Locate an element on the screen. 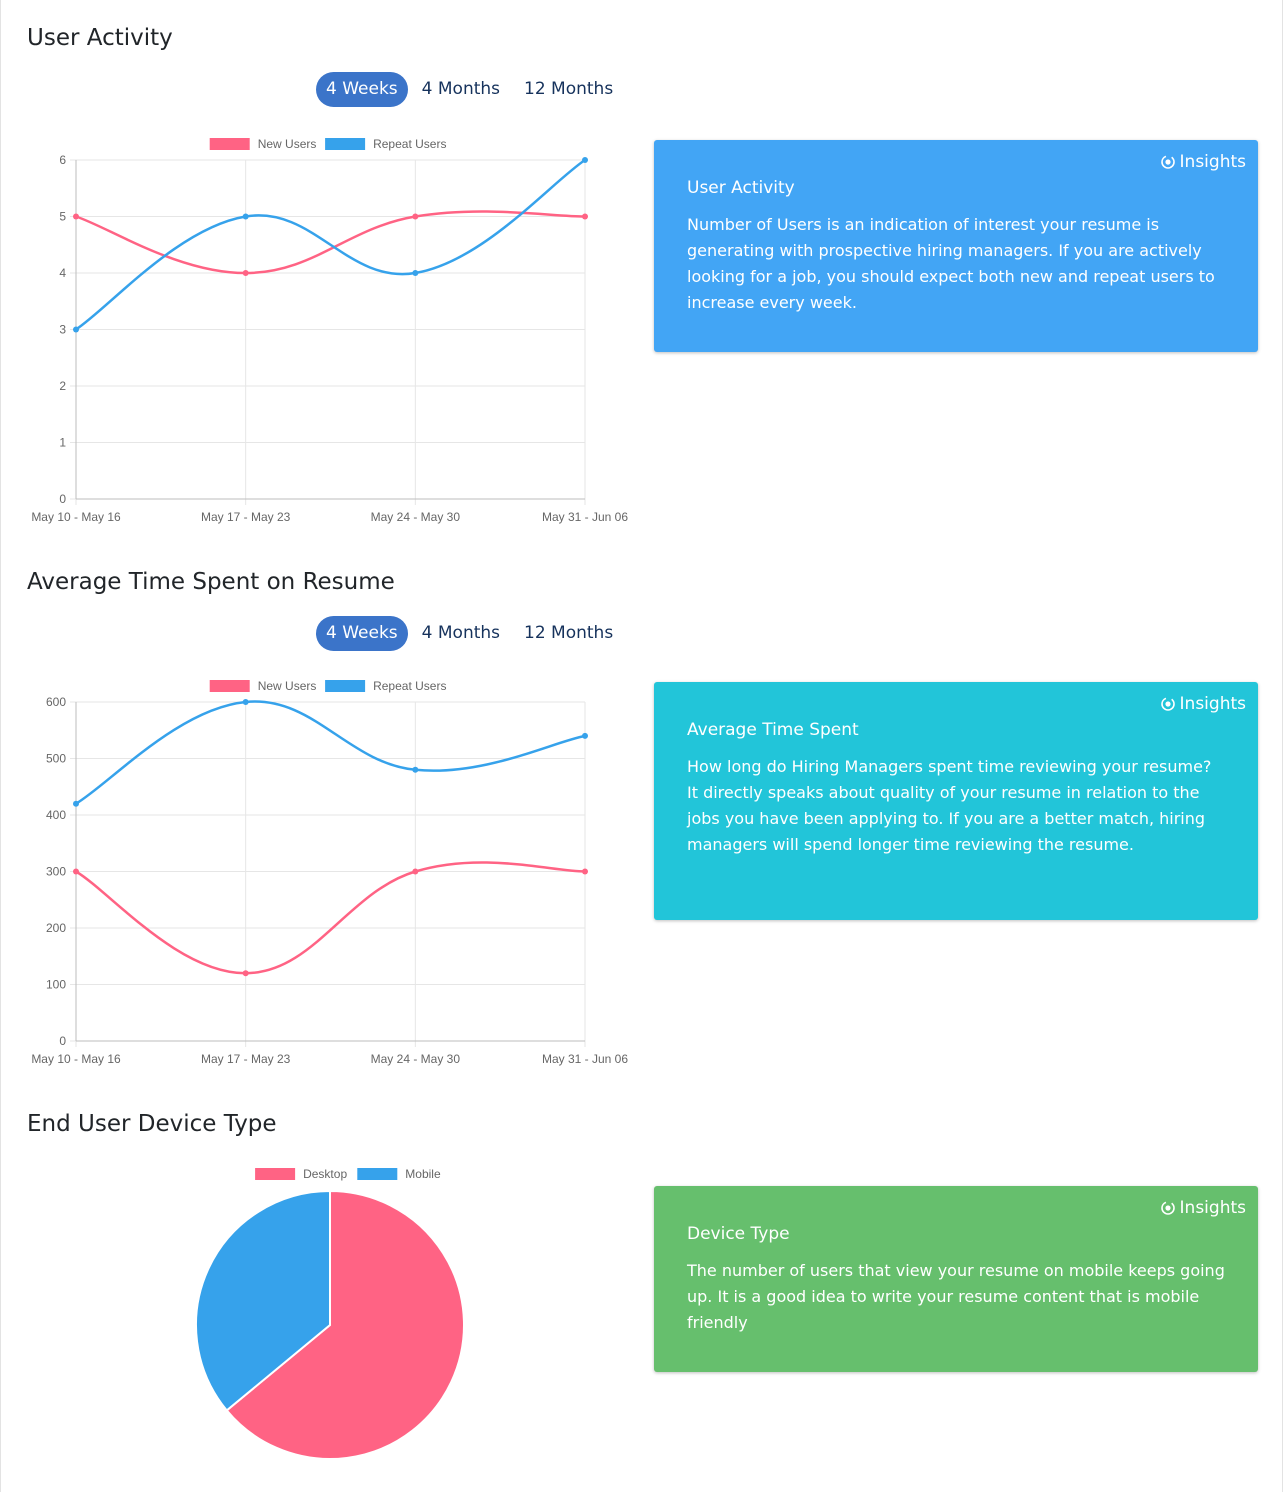 This screenshot has width=1286, height=1492. legend-swatch-desktop is located at coordinates (275, 1174).